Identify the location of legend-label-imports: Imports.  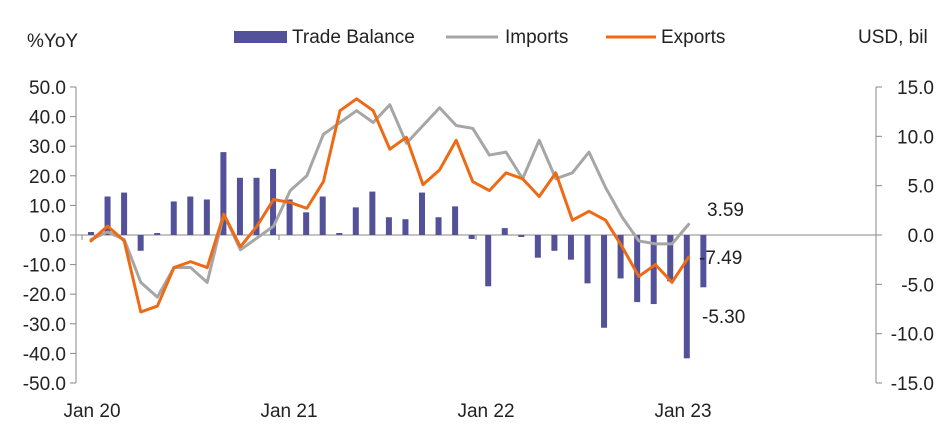
(536, 37).